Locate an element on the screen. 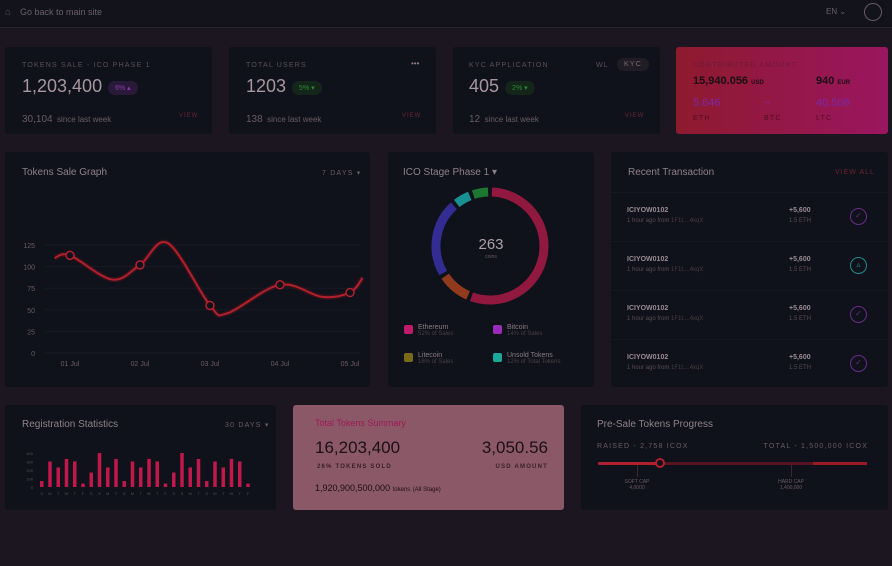 The image size is (892, 566). x-tick-label: T is located at coordinates (239, 493).